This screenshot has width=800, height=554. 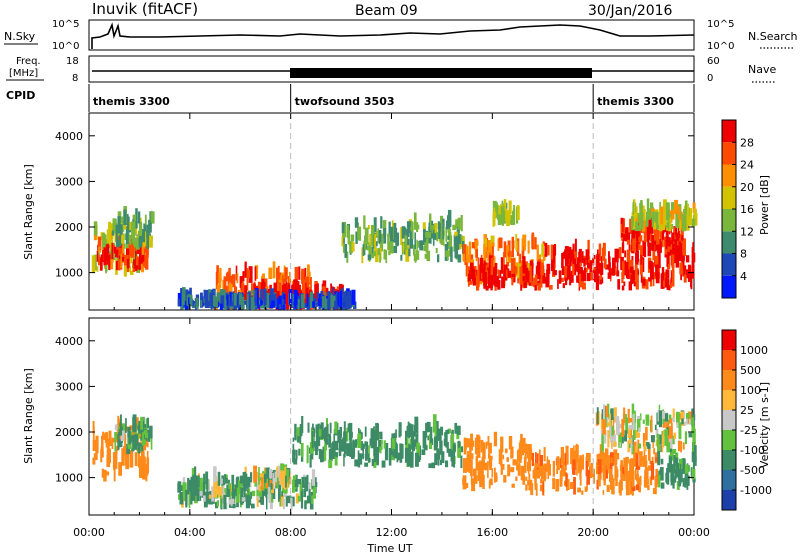 I want to click on noise-left-tick-top: 10^5, so click(x=65, y=24).